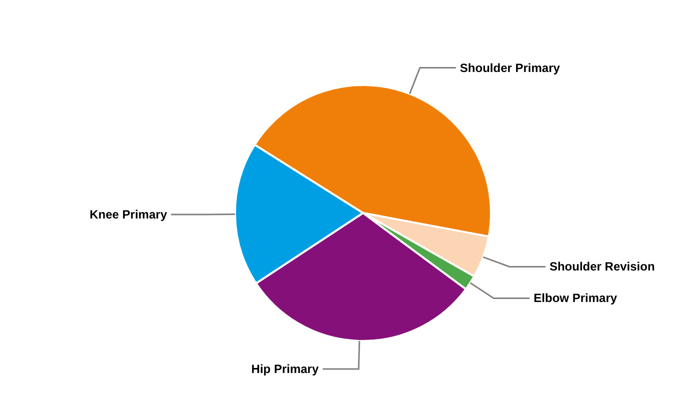 The image size is (700, 400). Describe the element at coordinates (510, 67) in the screenshot. I see `slice-label: Shoulder Primary` at that location.